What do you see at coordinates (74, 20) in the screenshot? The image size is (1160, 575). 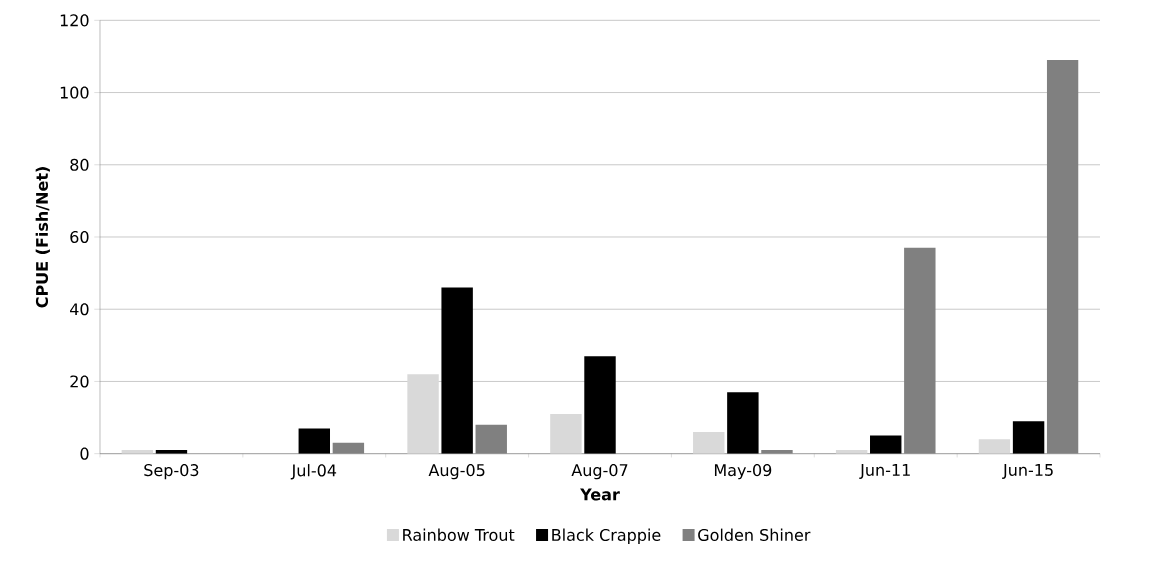 I see `y-tick-label: 120` at bounding box center [74, 20].